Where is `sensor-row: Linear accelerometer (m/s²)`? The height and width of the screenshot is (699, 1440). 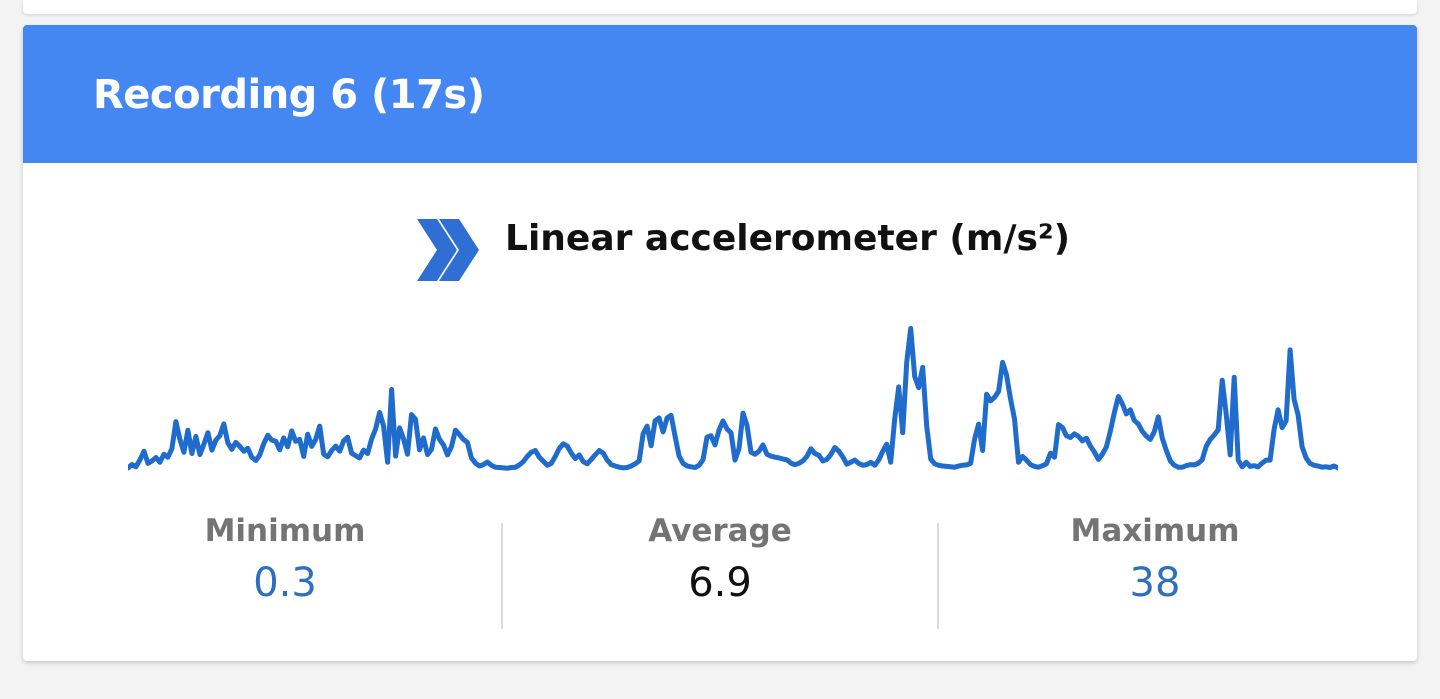 sensor-row: Linear accelerometer (m/s²) is located at coordinates (720, 243).